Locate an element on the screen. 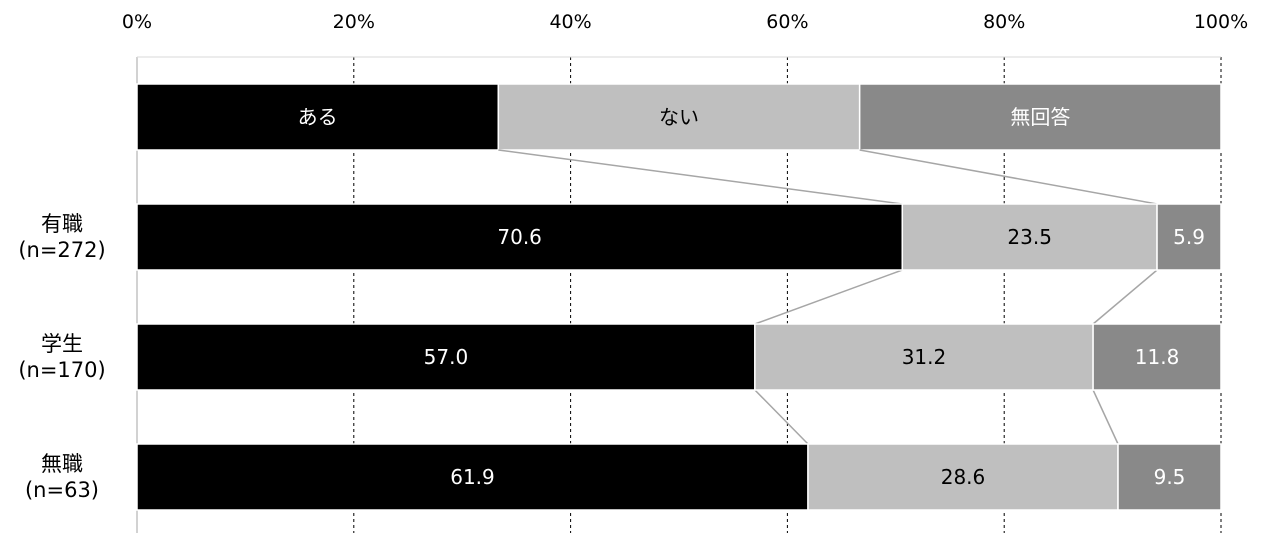 Image resolution: width=1267 pixels, height=533 pixels. legend-label: ある is located at coordinates (318, 117).